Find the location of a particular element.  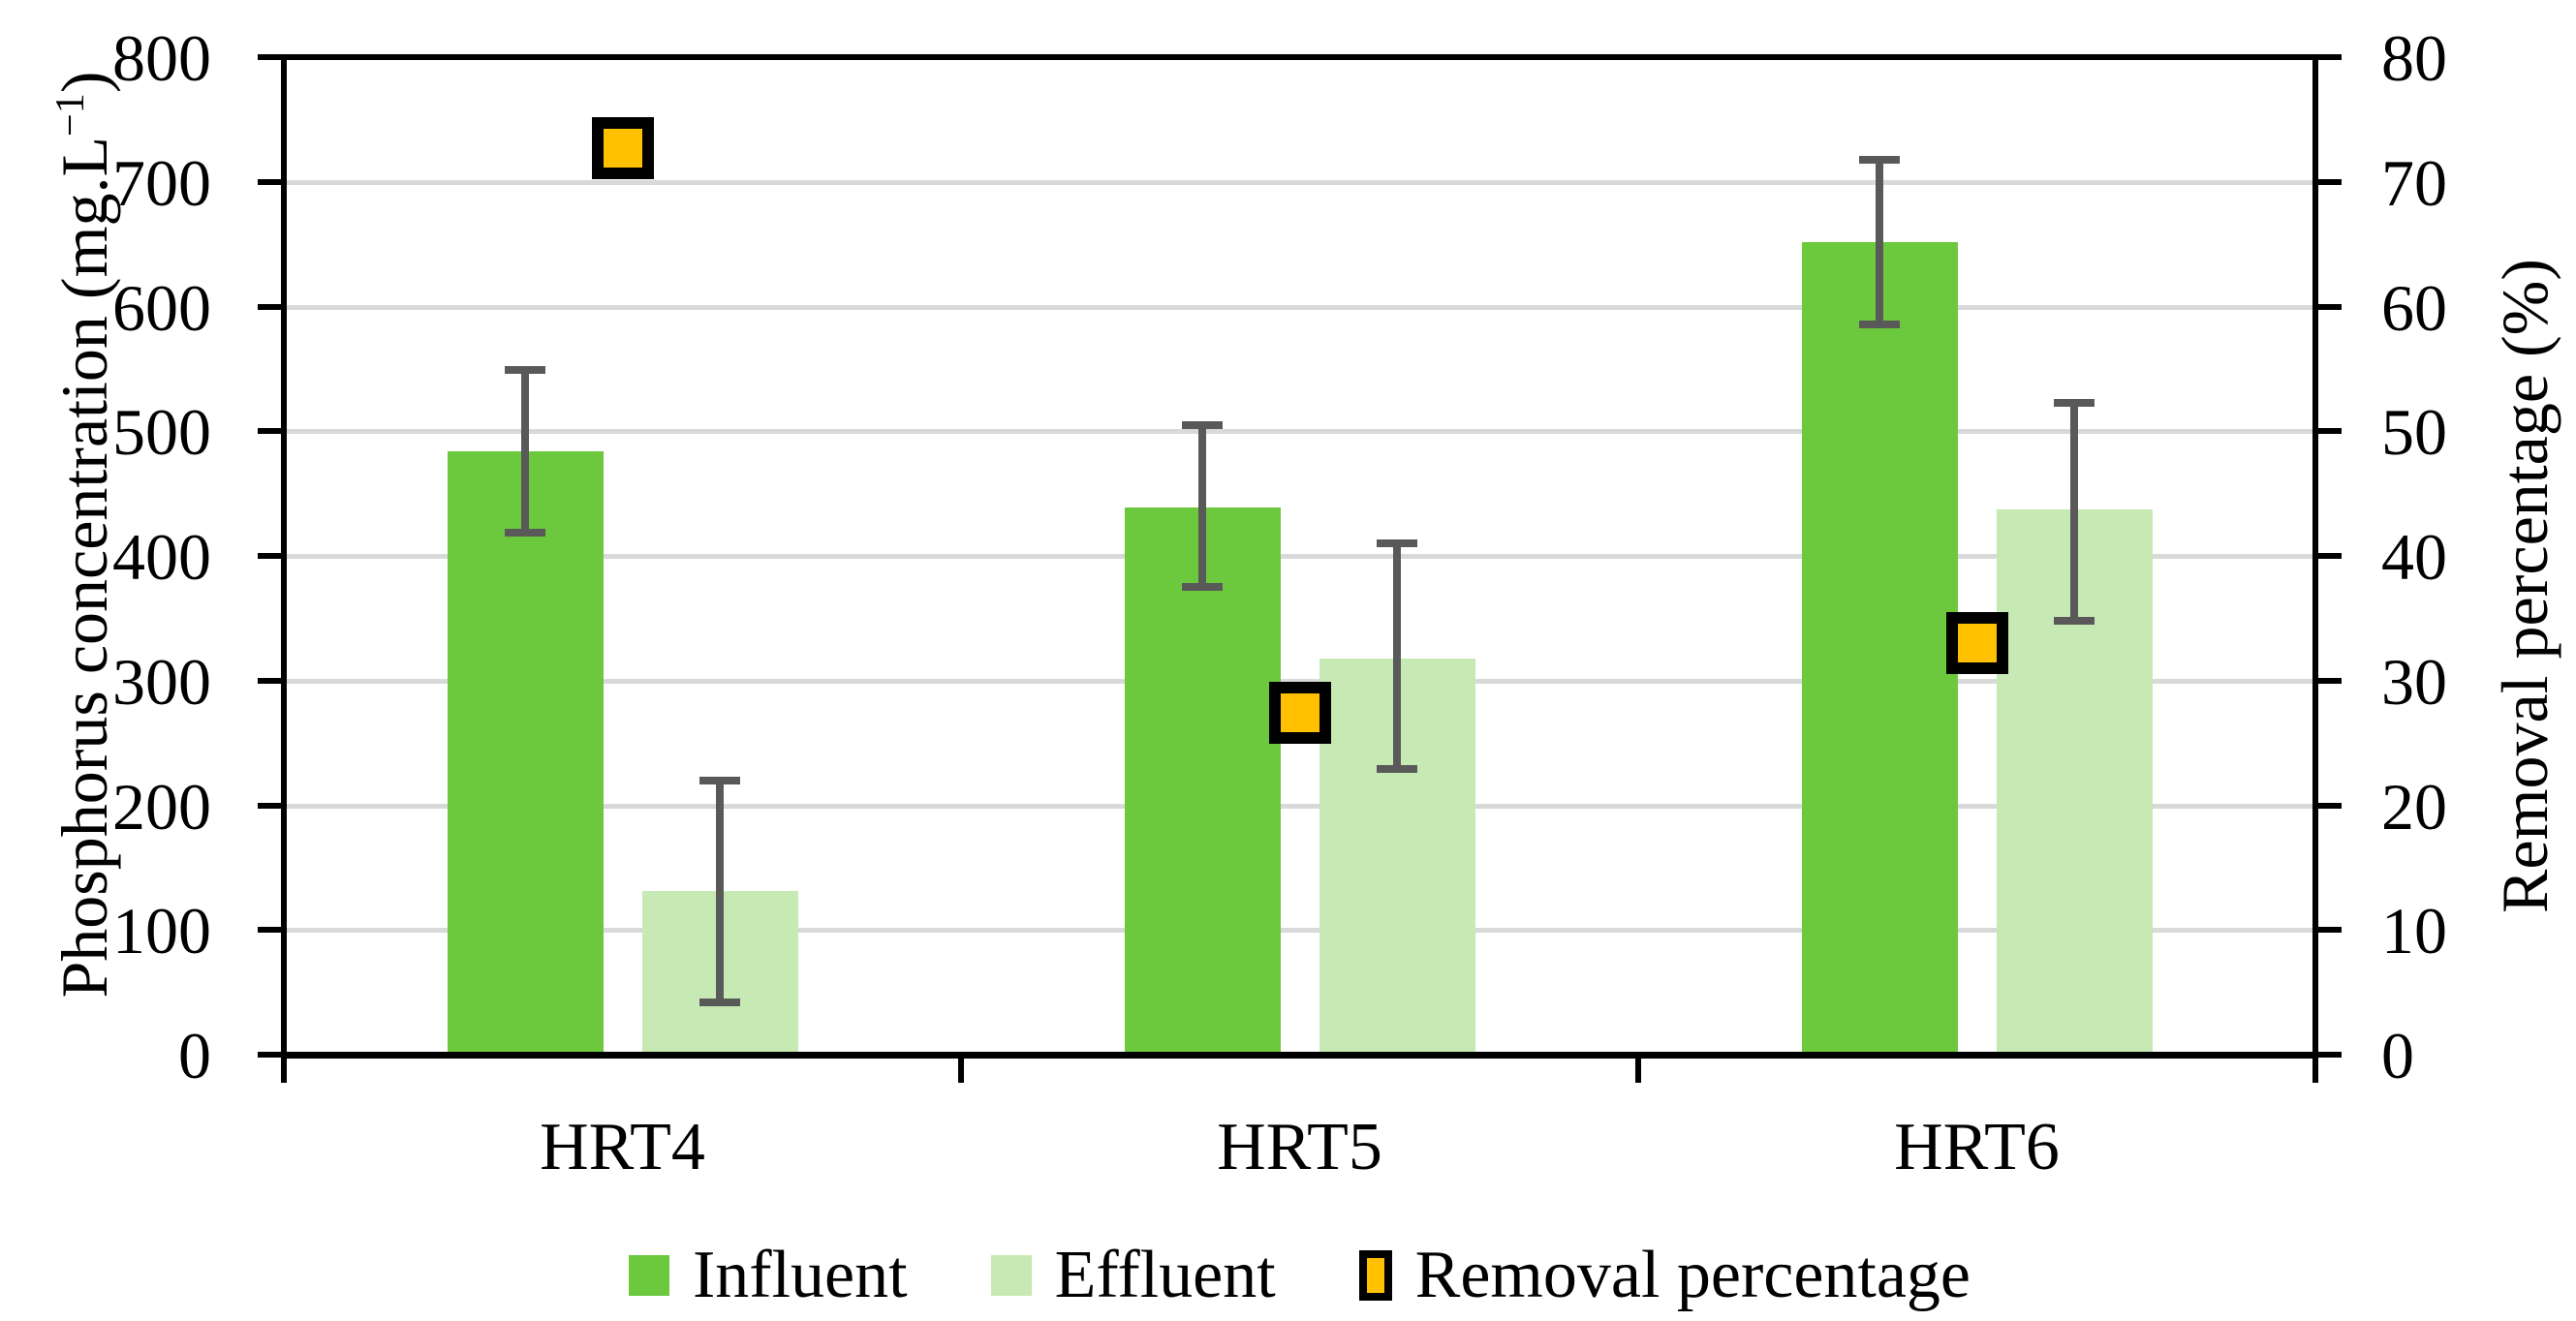

legend-label: Removal percentage is located at coordinates (1692, 1275).